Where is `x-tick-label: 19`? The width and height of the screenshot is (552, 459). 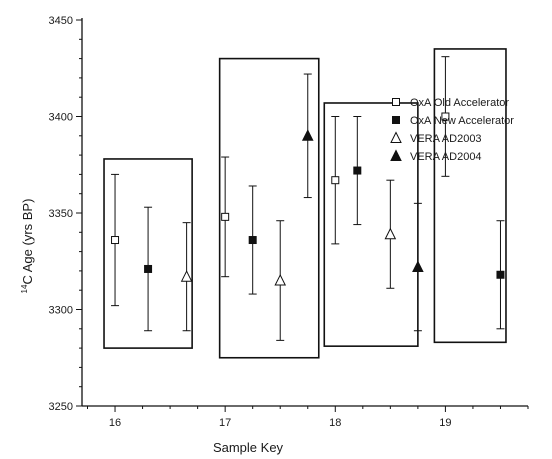 x-tick-label: 19 is located at coordinates (445, 423).